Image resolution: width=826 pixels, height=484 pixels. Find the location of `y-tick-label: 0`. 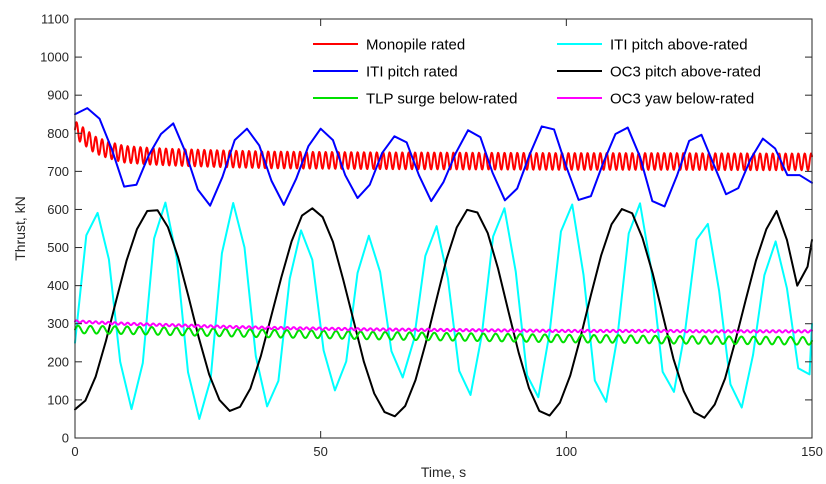

y-tick-label: 0 is located at coordinates (65, 438).